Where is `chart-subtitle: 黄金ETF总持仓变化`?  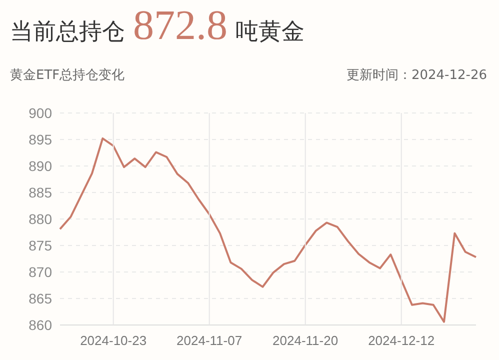 chart-subtitle: 黄金ETF总持仓变化 is located at coordinates (67, 75).